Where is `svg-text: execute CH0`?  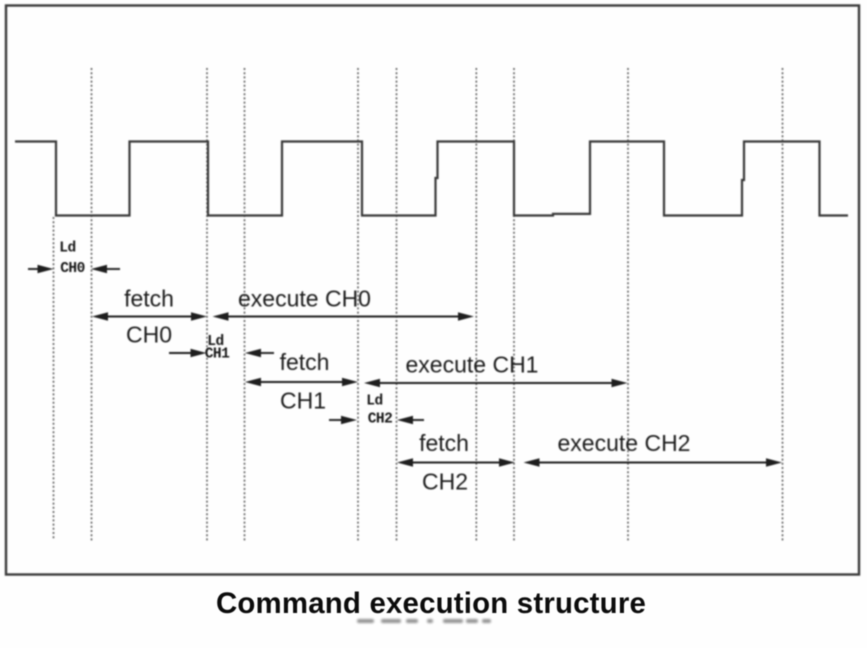 svg-text: execute CH0 is located at coordinates (304, 299).